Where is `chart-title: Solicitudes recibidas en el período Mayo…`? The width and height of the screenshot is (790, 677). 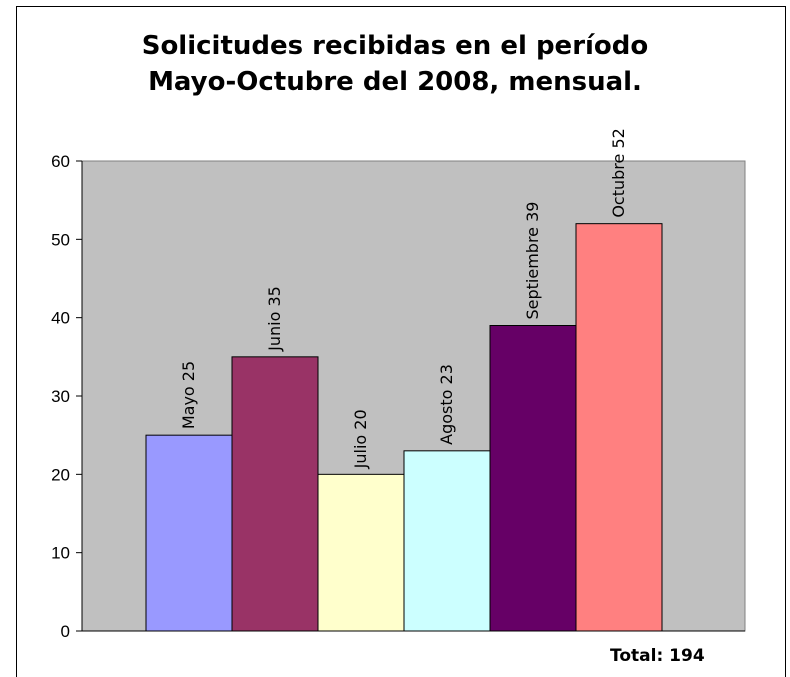
chart-title: Solicitudes recibidas en el período Mayo… is located at coordinates (395, 64).